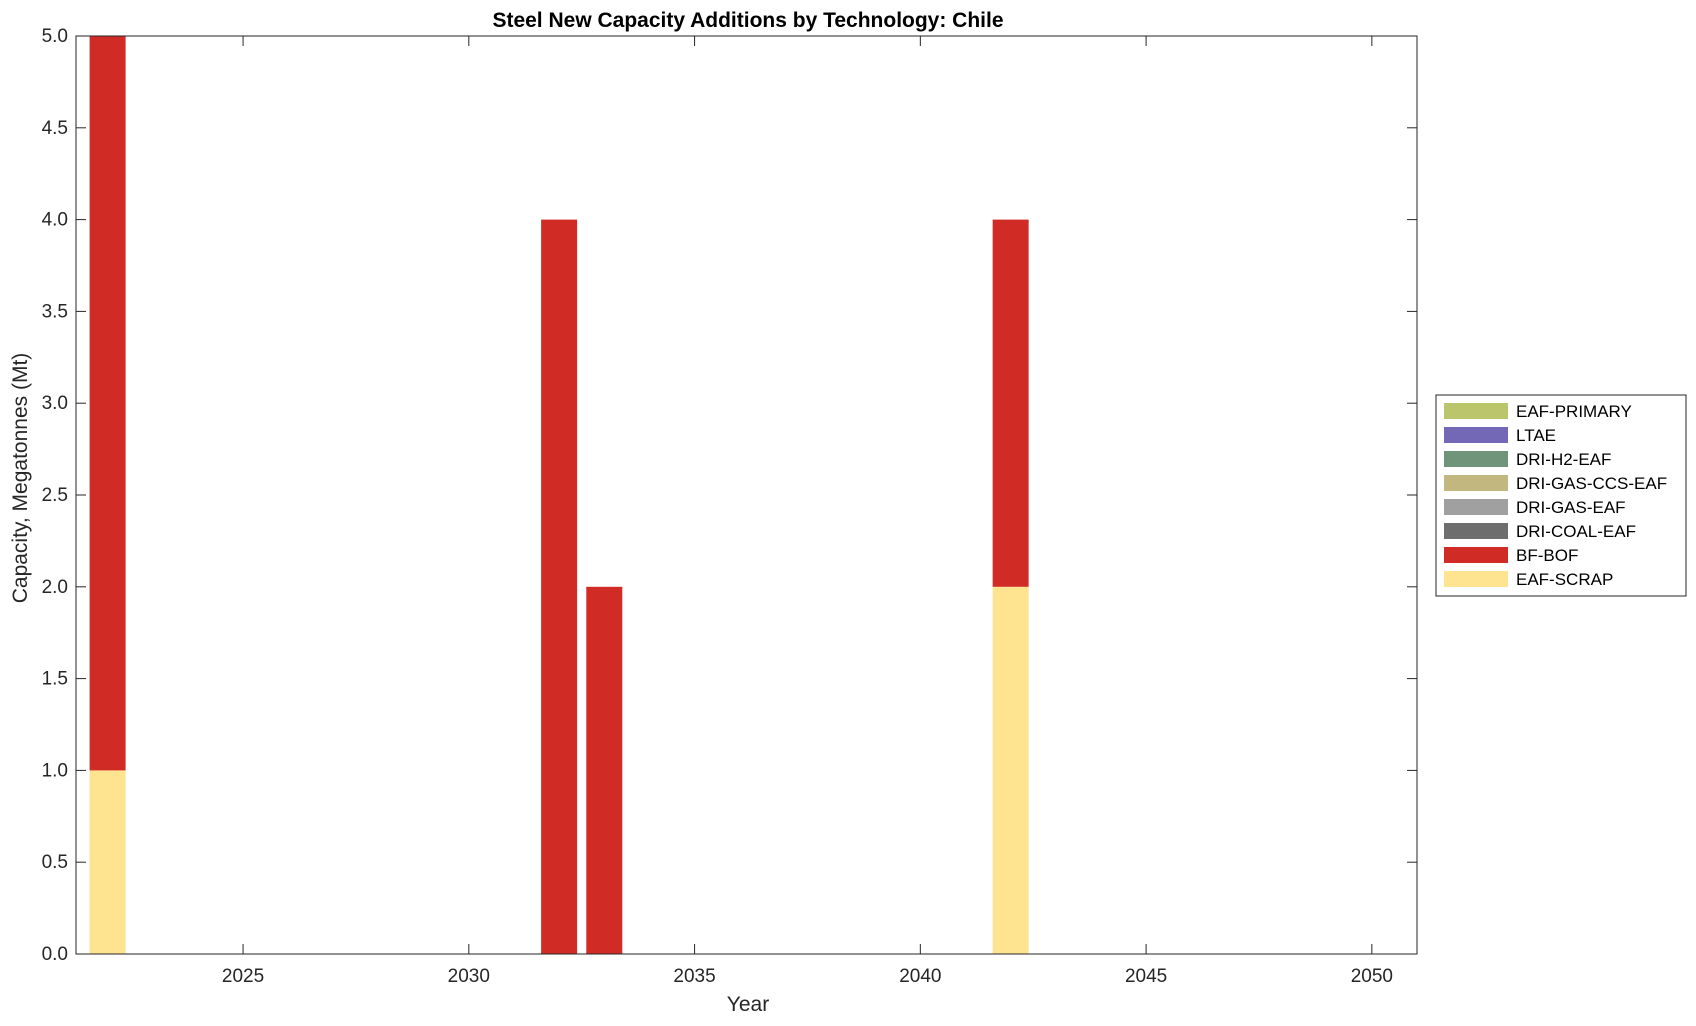 The height and width of the screenshot is (1026, 1696). What do you see at coordinates (55, 862) in the screenshot?
I see `y-tick-label: 0.5` at bounding box center [55, 862].